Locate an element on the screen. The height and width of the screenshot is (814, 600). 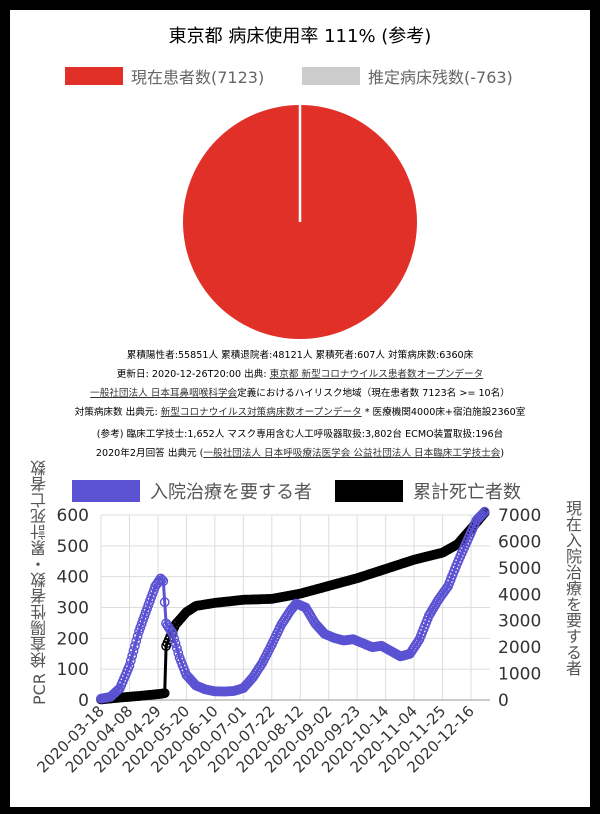
tick-label-right: 6000 is located at coordinates (519, 542).